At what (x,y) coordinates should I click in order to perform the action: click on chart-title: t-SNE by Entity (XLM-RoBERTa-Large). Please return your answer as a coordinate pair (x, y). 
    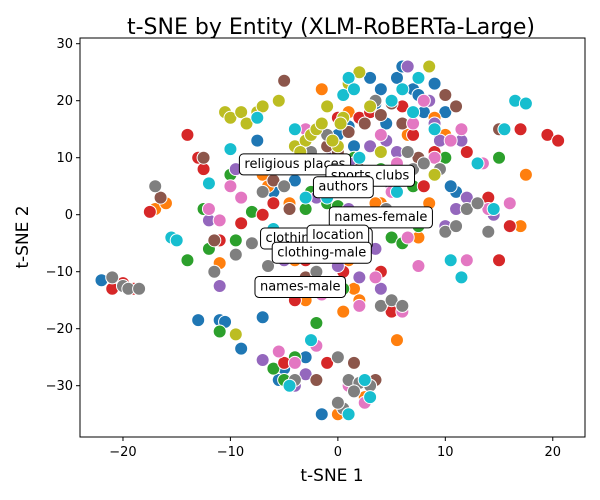
    Looking at the image, I should click on (331, 27).